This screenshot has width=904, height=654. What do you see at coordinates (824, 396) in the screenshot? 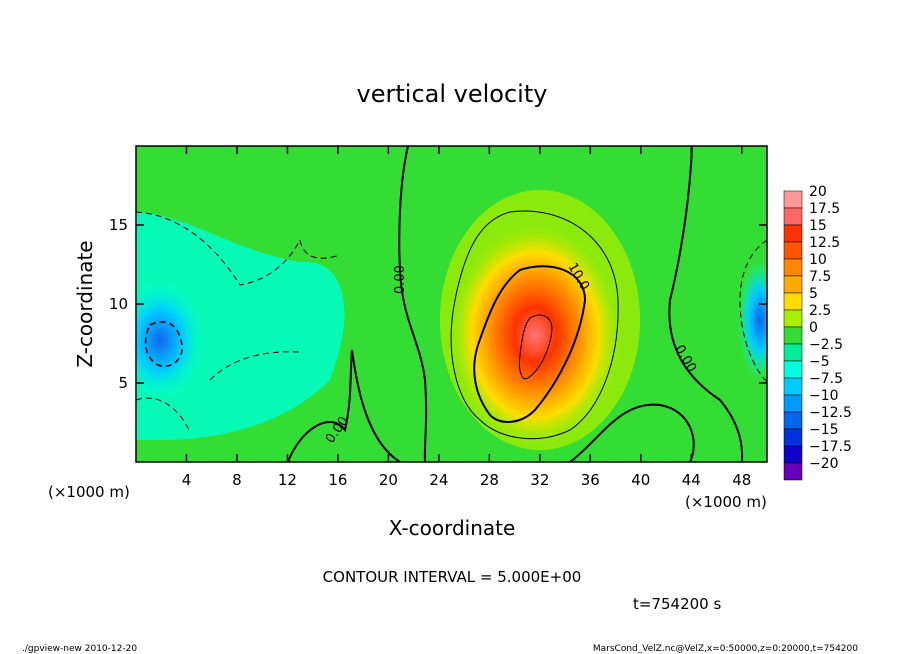
I see `colorbar-label: −10` at bounding box center [824, 396].